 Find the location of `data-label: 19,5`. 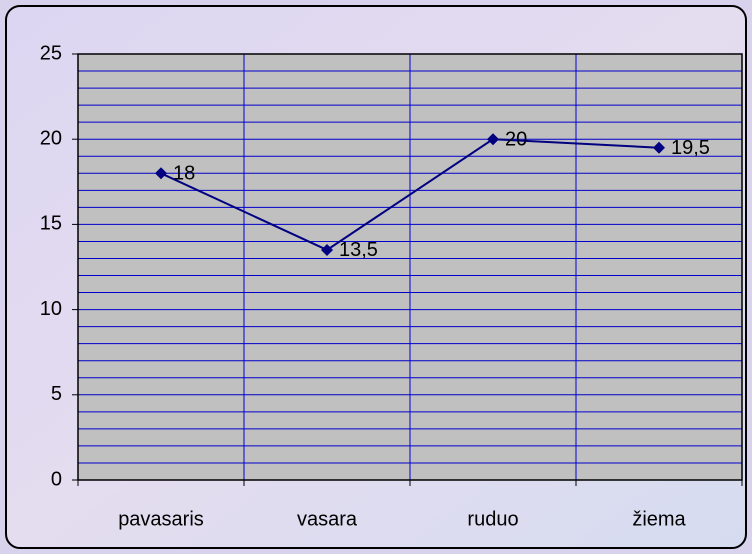

data-label: 19,5 is located at coordinates (690, 148).